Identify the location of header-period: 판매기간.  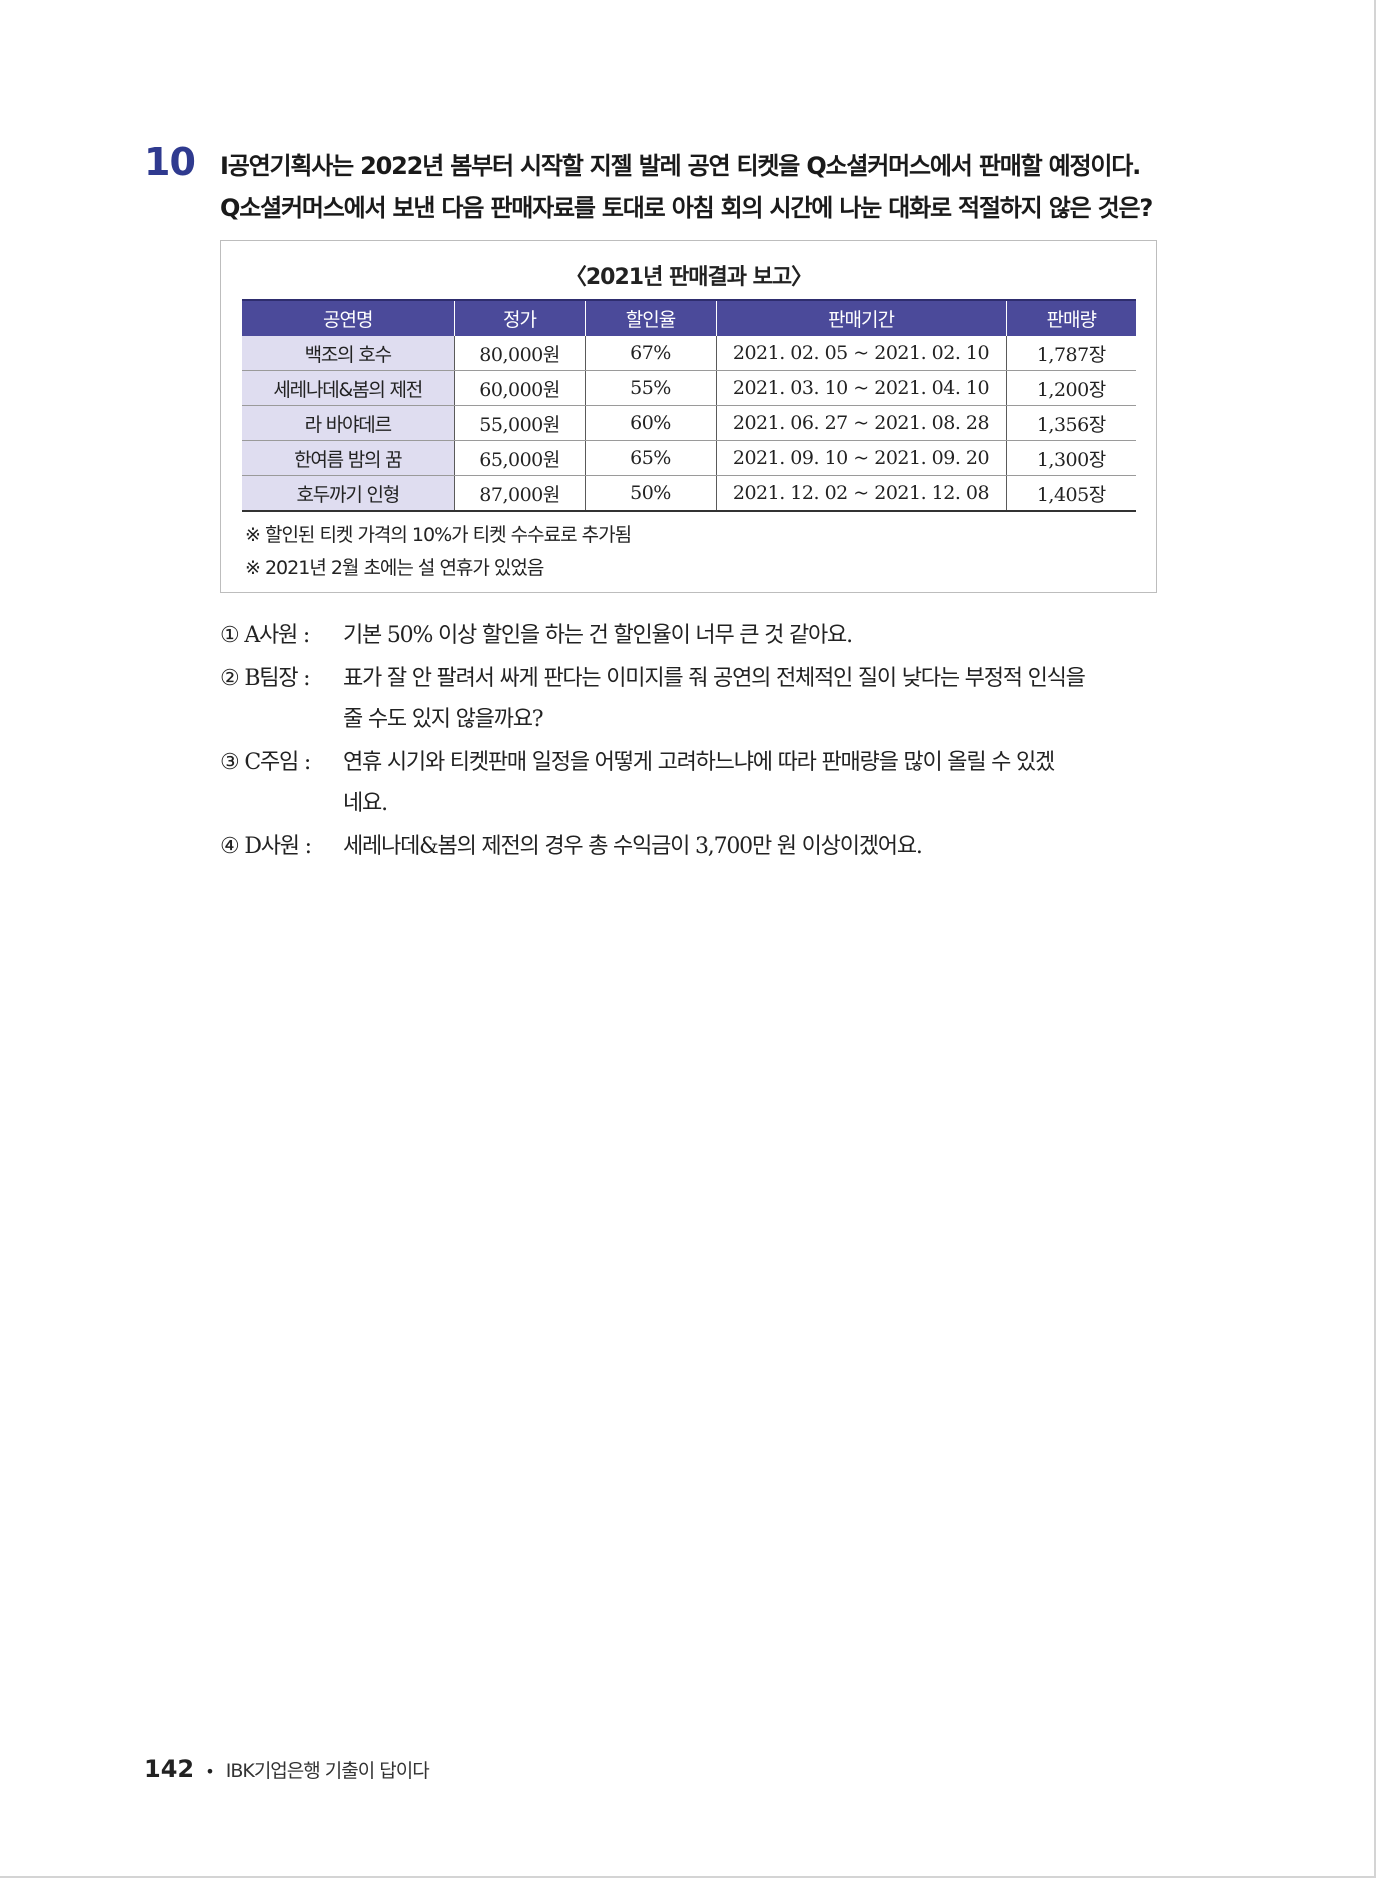
(860, 317).